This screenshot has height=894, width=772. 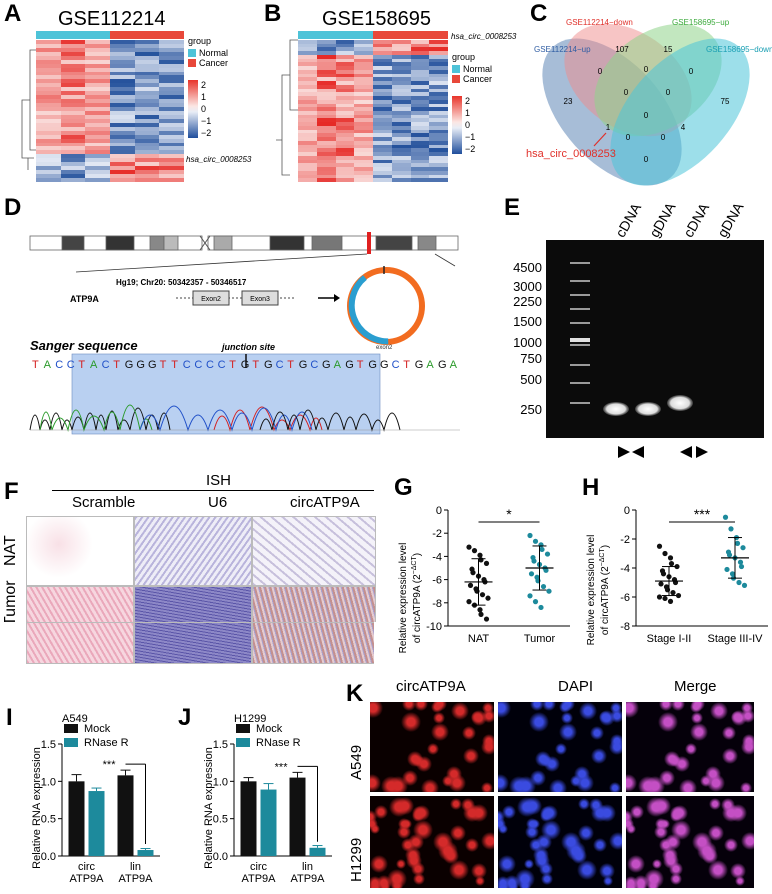 I want to click on x-tick-label: Stage III-IV, so click(x=735, y=639).